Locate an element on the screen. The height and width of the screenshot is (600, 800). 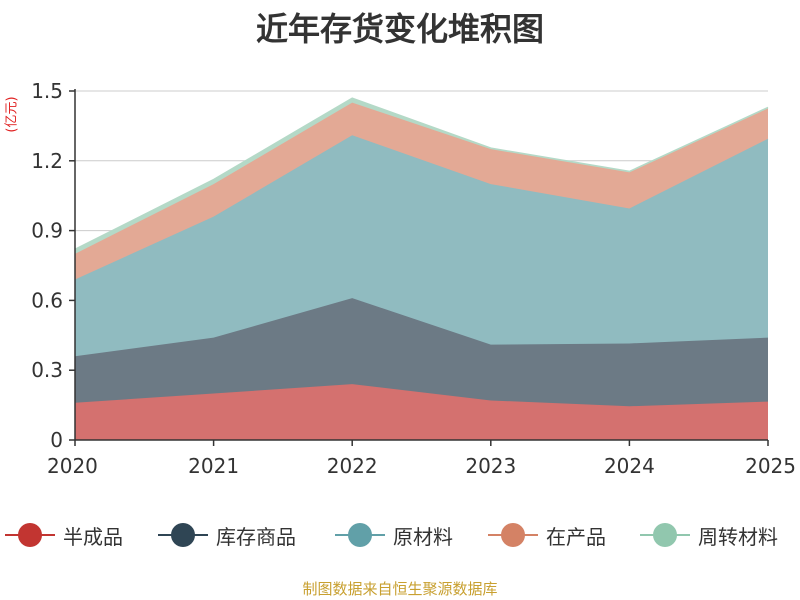
y-tick-label: 1.5 is located at coordinates (47, 91).